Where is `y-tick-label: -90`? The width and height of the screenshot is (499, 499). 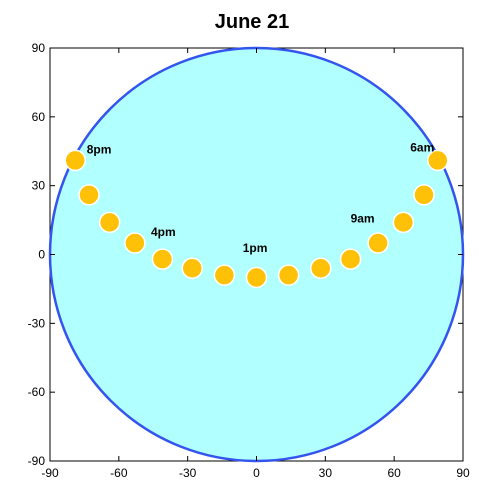 y-tick-label: -90 is located at coordinates (37, 461).